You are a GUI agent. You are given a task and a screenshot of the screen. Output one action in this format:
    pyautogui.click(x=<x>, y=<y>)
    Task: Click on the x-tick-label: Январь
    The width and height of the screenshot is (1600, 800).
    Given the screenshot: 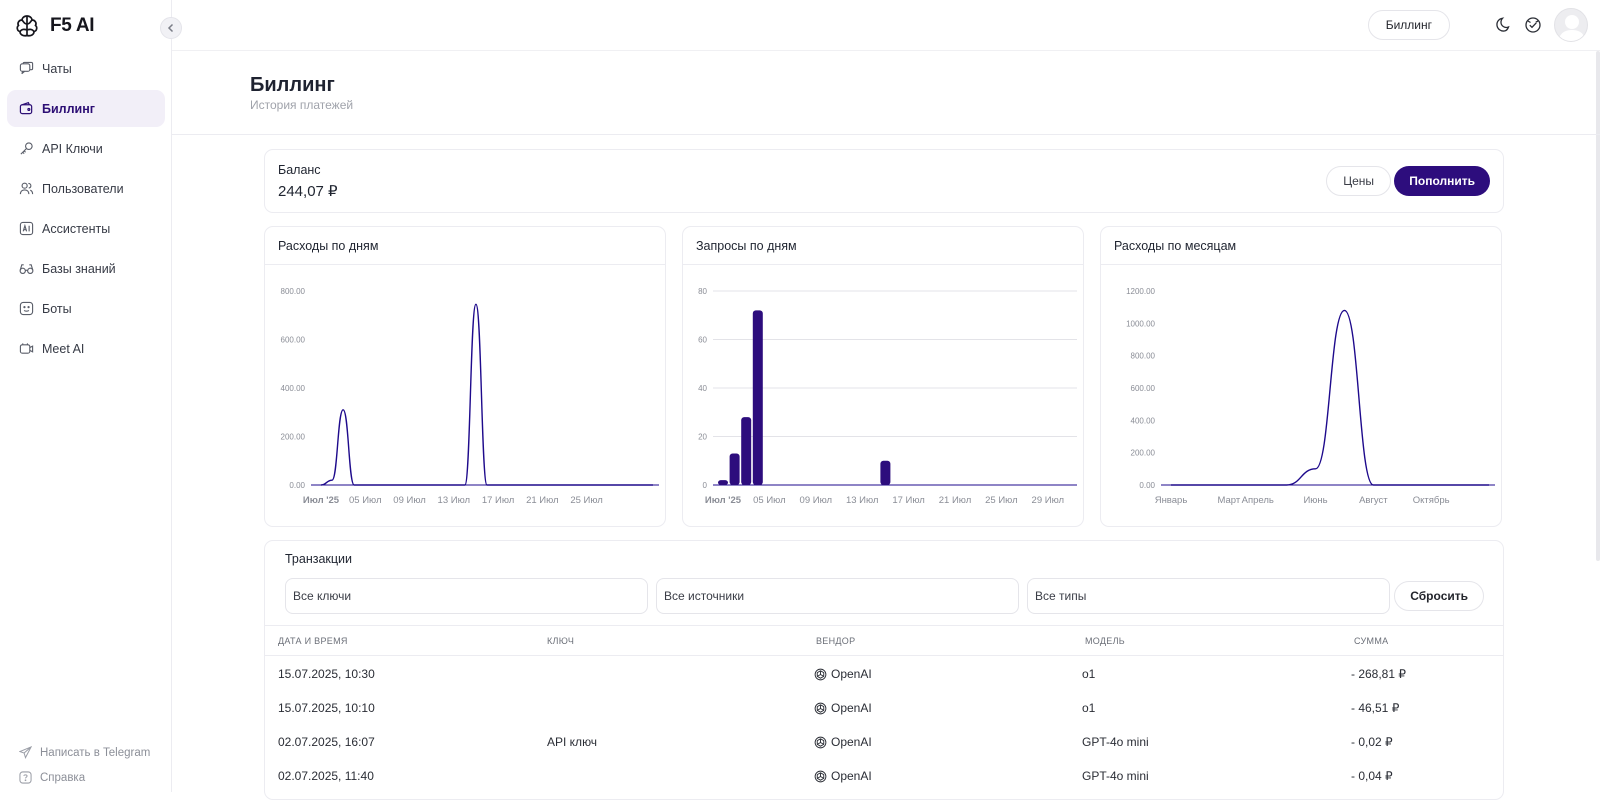 What is the action you would take?
    pyautogui.click(x=1171, y=500)
    